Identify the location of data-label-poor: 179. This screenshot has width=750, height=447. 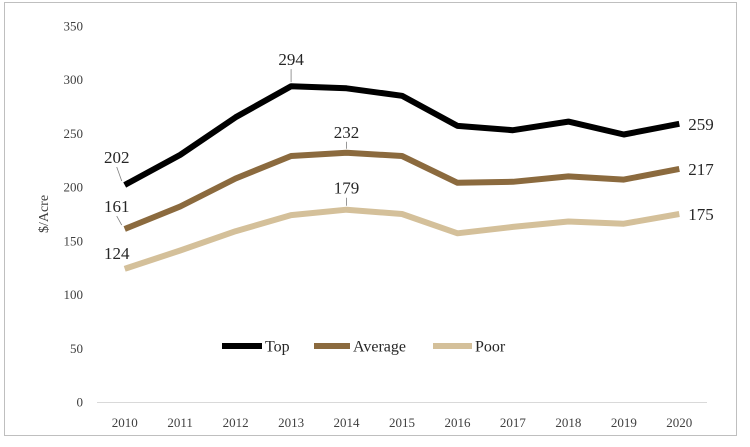
(347, 188).